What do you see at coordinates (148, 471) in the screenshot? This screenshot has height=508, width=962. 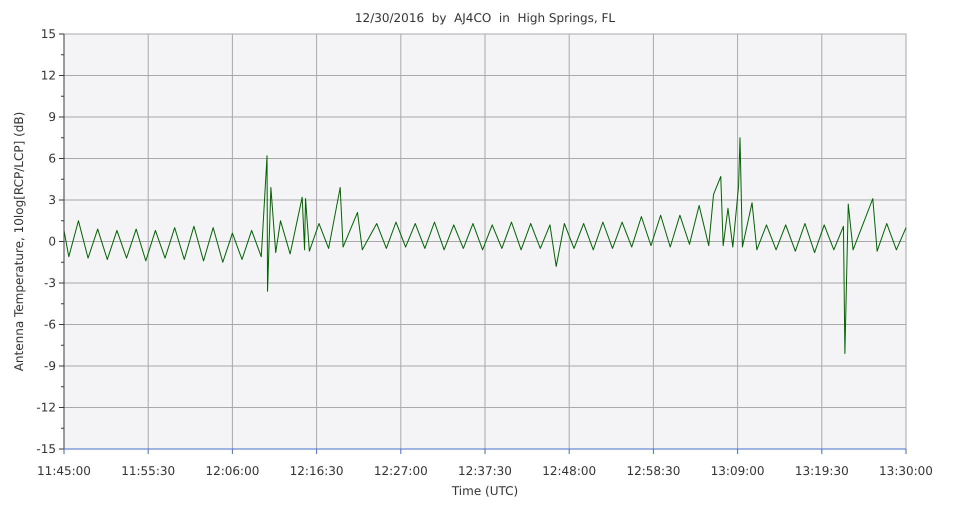 I see `x-tick-label: 11:55:30` at bounding box center [148, 471].